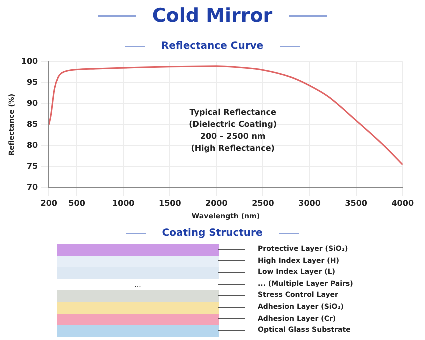 The image size is (425, 340). Describe the element at coordinates (32, 103) in the screenshot. I see `y-tick-label: 90` at that location.